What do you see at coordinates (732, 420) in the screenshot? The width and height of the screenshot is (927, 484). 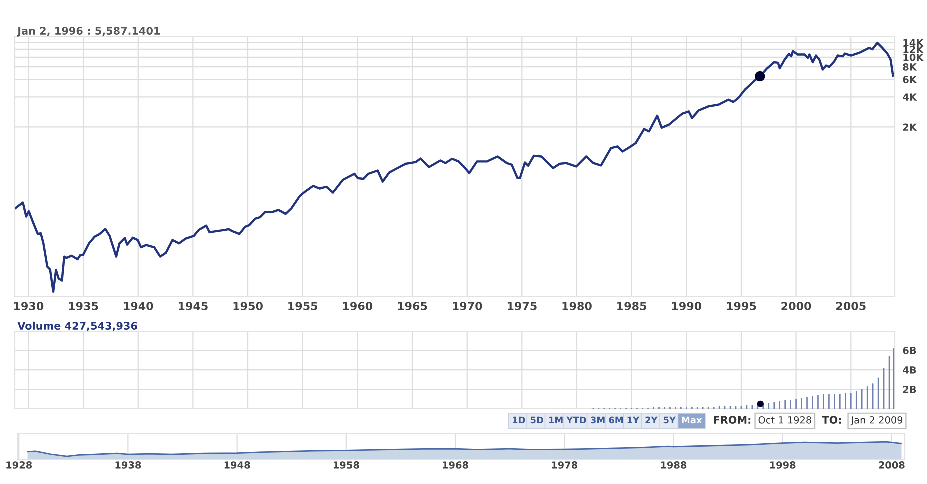 I see `text: FROM:` at bounding box center [732, 420].